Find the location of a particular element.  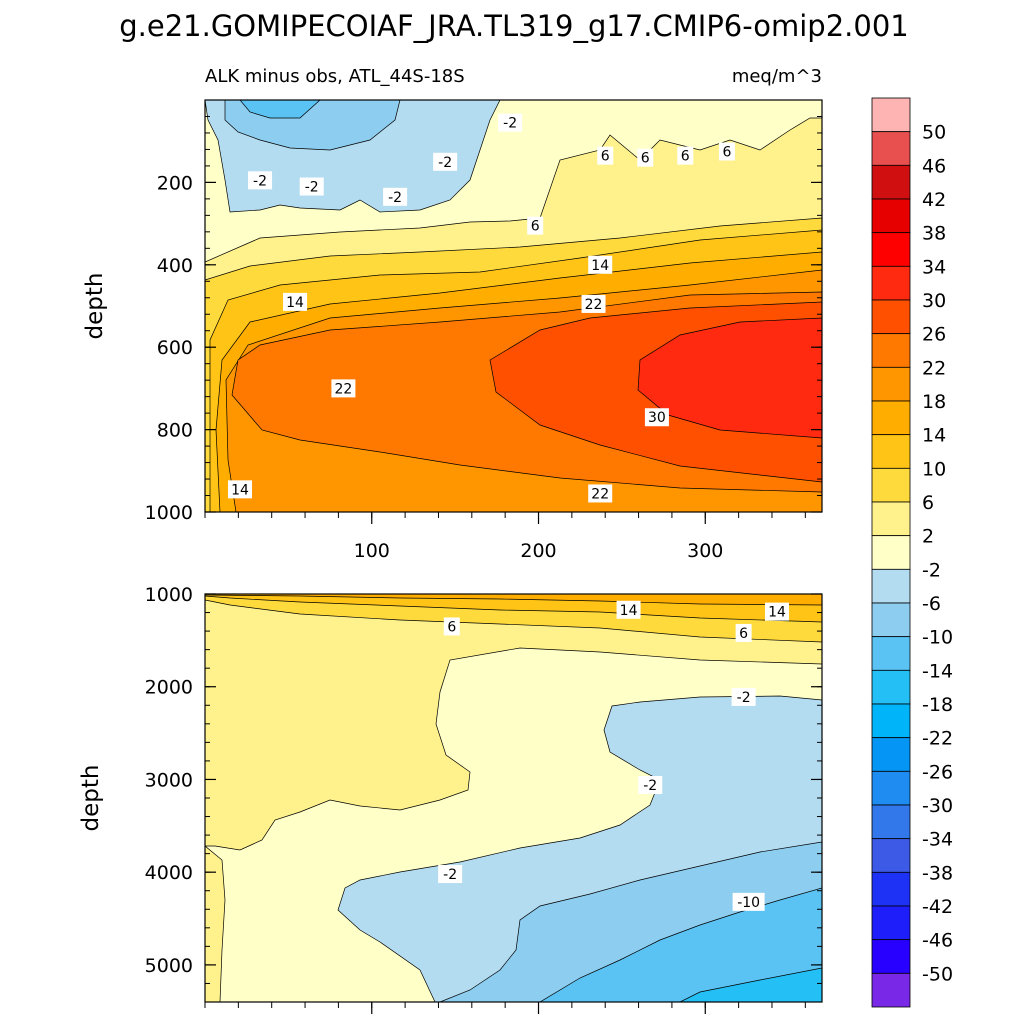

colorbar-label: 26 is located at coordinates (934, 335).